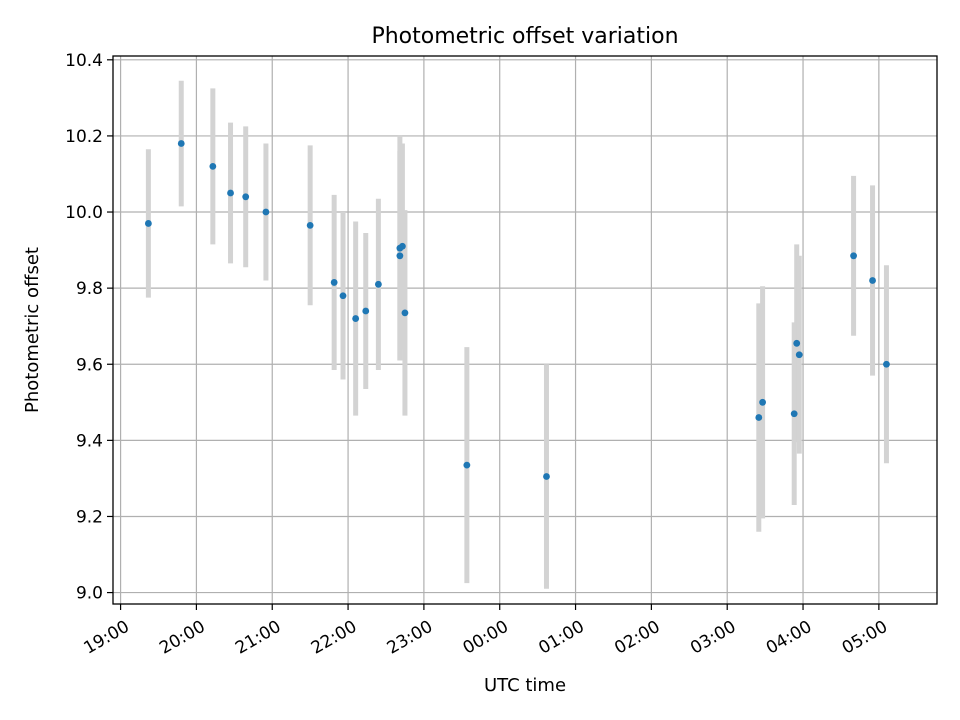 This screenshot has width=960, height=720. I want to click on y-tick-label: 9.0, so click(89, 594).